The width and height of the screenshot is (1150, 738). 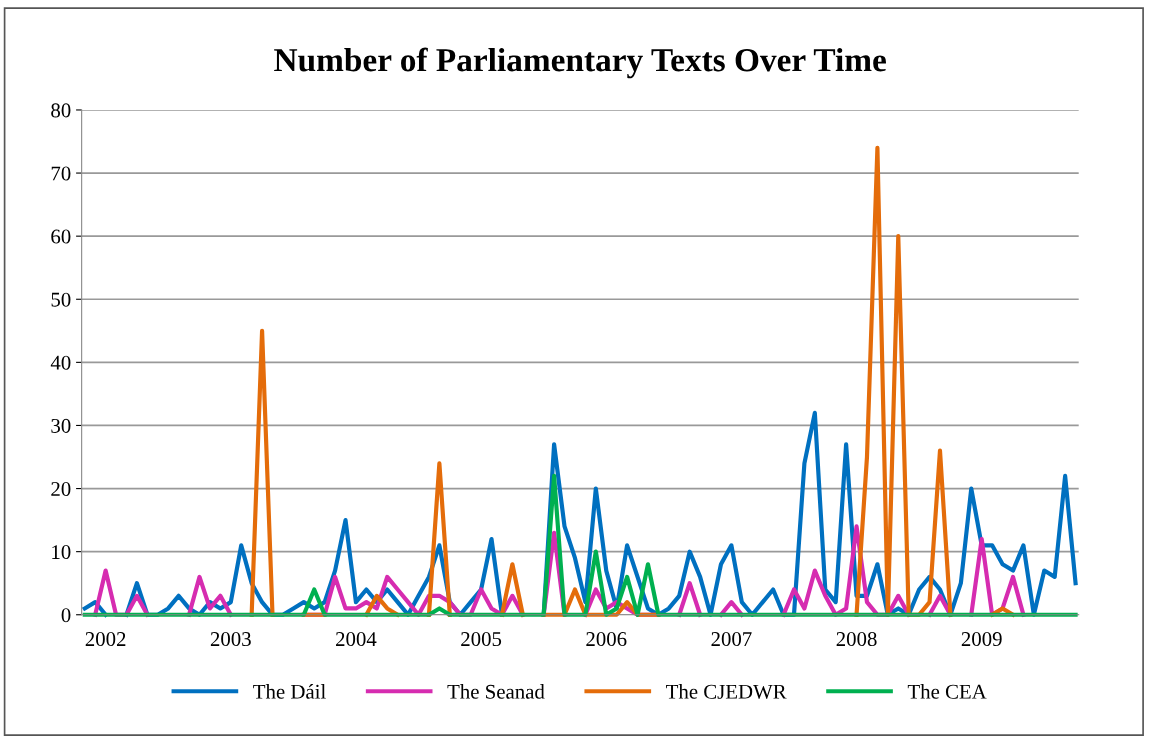 I want to click on y-tick-label: 80, so click(x=61, y=110).